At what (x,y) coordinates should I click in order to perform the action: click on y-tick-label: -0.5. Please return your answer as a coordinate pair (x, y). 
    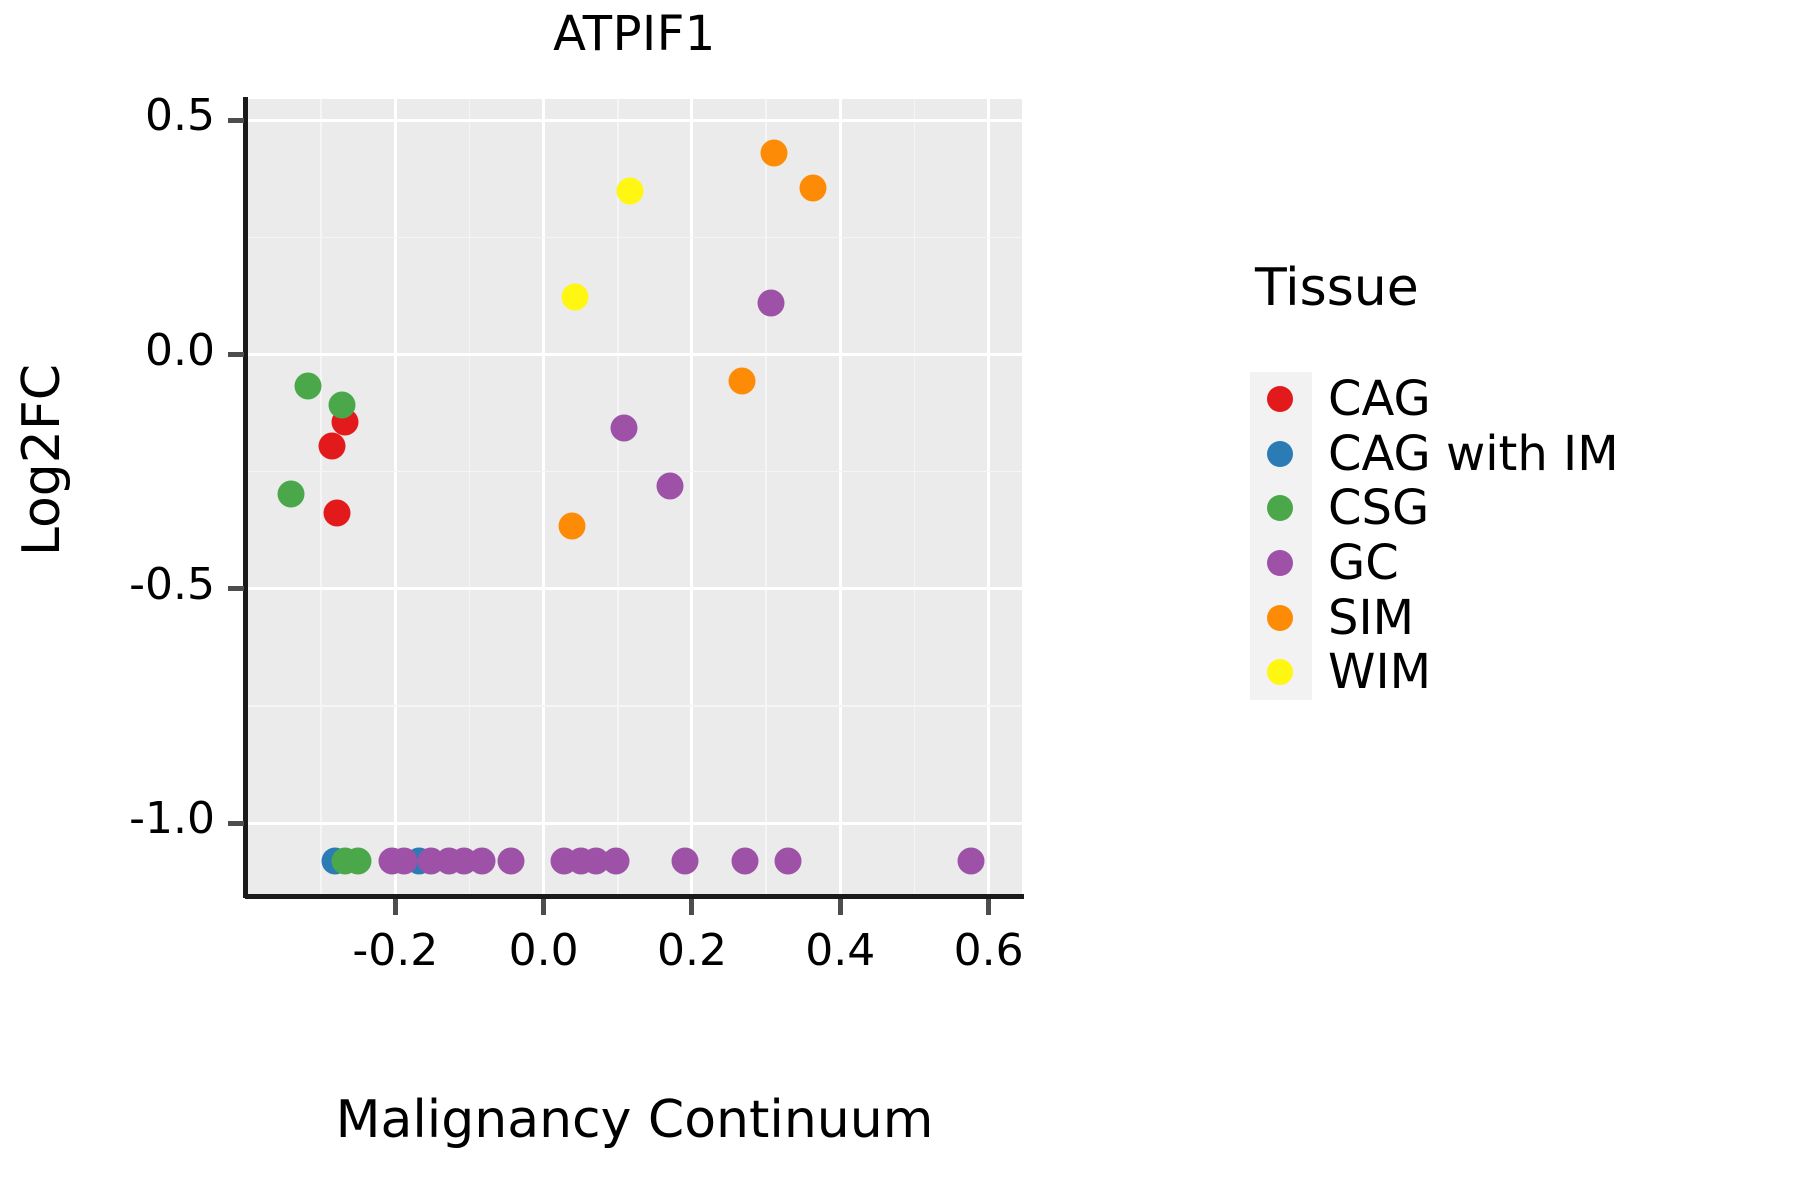
    Looking at the image, I should click on (172, 584).